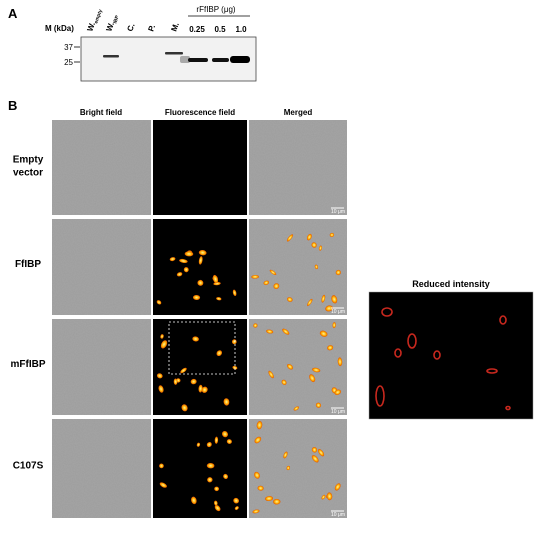  What do you see at coordinates (451, 284) in the screenshot?
I see `inset-title: Reduced intensity` at bounding box center [451, 284].